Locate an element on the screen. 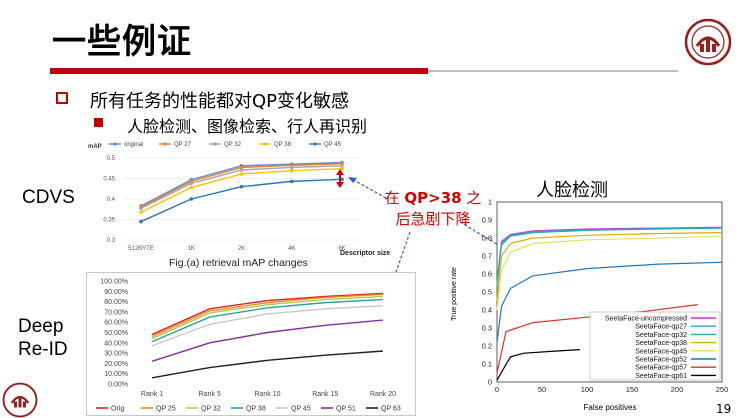  reid-ytick: 70.00% is located at coordinates (116, 312).